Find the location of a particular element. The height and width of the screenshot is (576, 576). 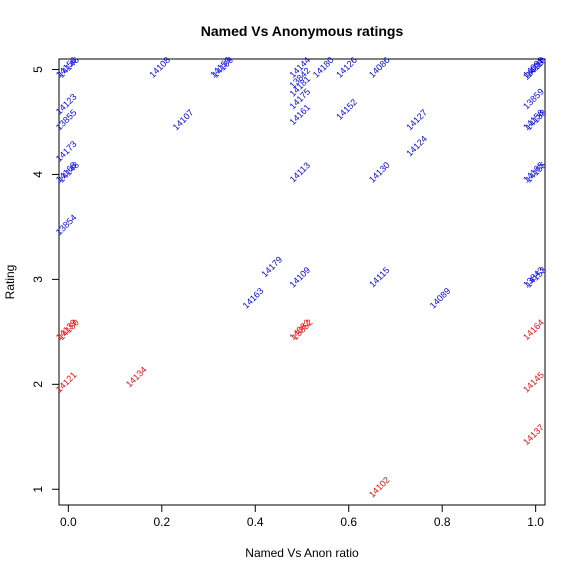

point-label: 14121 is located at coordinates (66, 382).